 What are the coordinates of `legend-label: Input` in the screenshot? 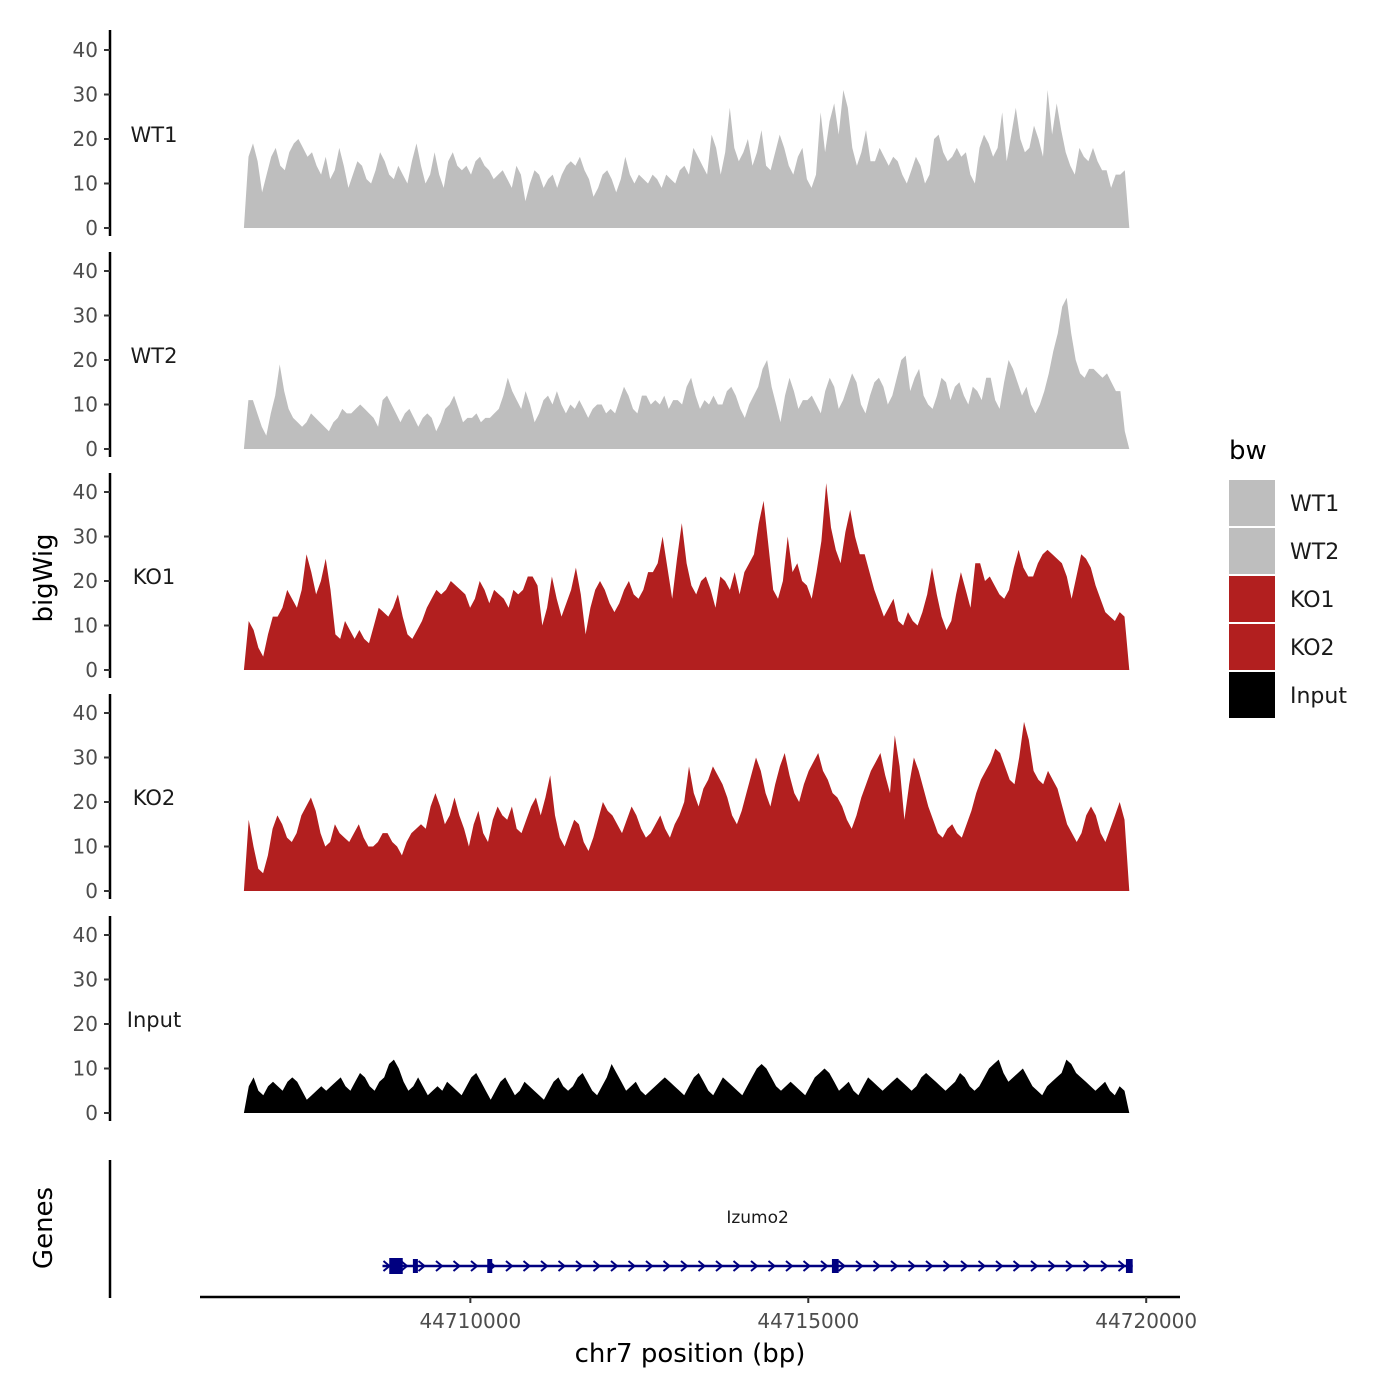 It's located at (1318, 696).